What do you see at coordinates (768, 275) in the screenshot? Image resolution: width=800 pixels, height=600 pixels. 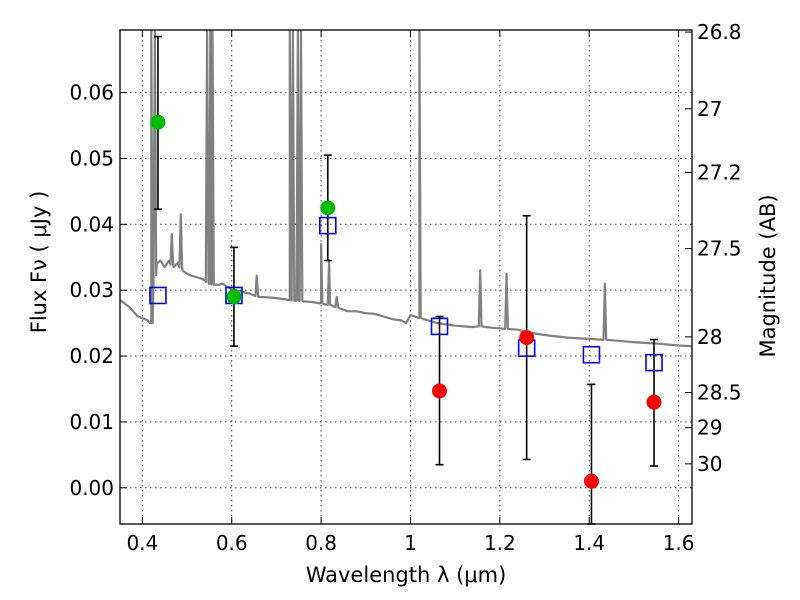 I see `right-y-axis-label: Magnitude (AB)` at bounding box center [768, 275].